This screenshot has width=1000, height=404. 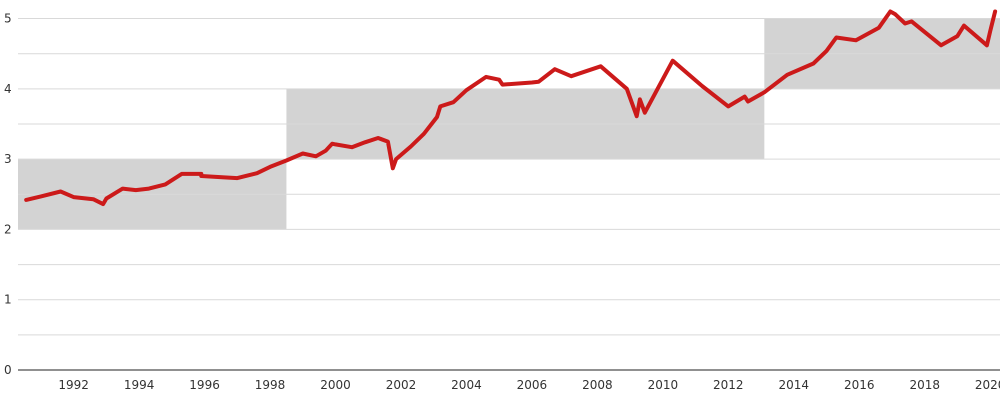 What do you see at coordinates (466, 385) in the screenshot?
I see `x-tick-label: 2004` at bounding box center [466, 385].